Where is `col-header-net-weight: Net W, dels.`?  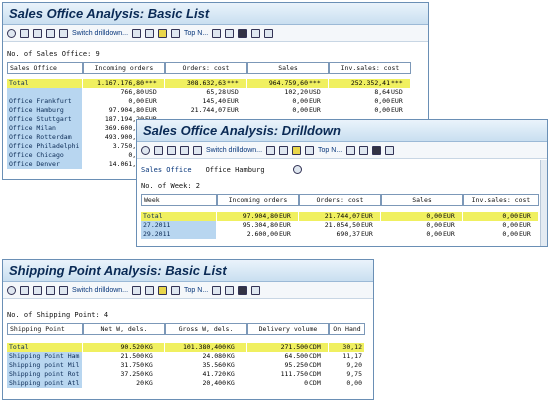
col-header-net-weight: Net W, dels. is located at coordinates (124, 329).